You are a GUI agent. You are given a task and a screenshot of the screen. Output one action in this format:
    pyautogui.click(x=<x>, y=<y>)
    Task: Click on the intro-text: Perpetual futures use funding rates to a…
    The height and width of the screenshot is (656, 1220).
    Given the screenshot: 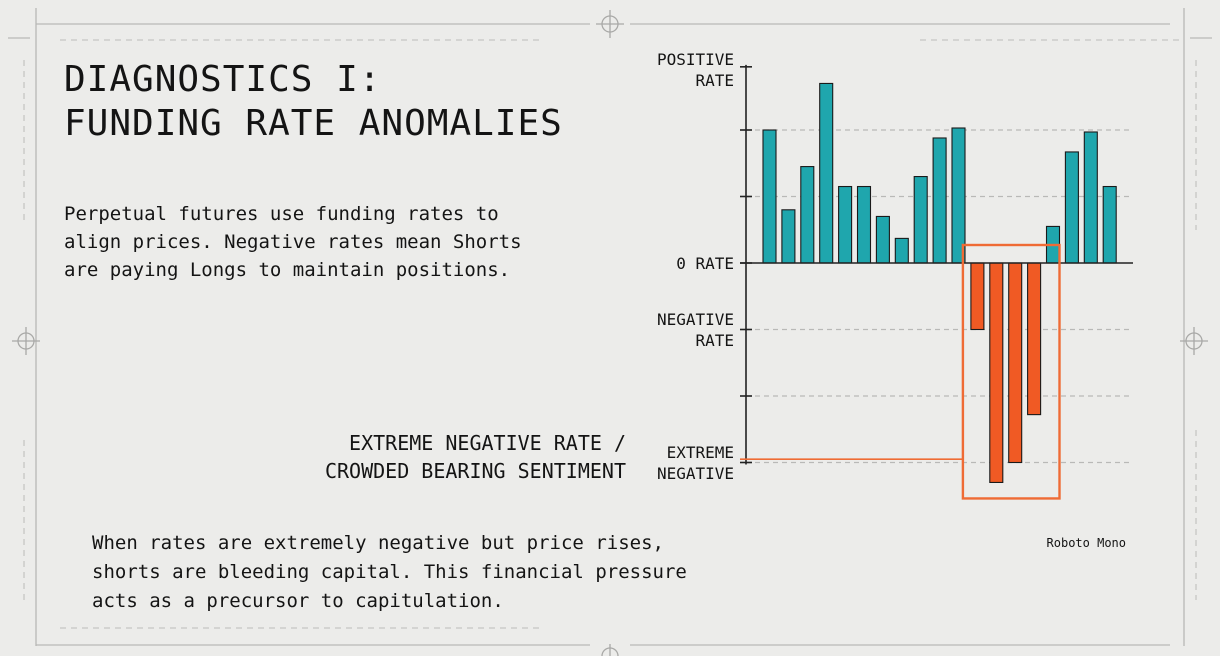 What is the action you would take?
    pyautogui.click(x=293, y=242)
    